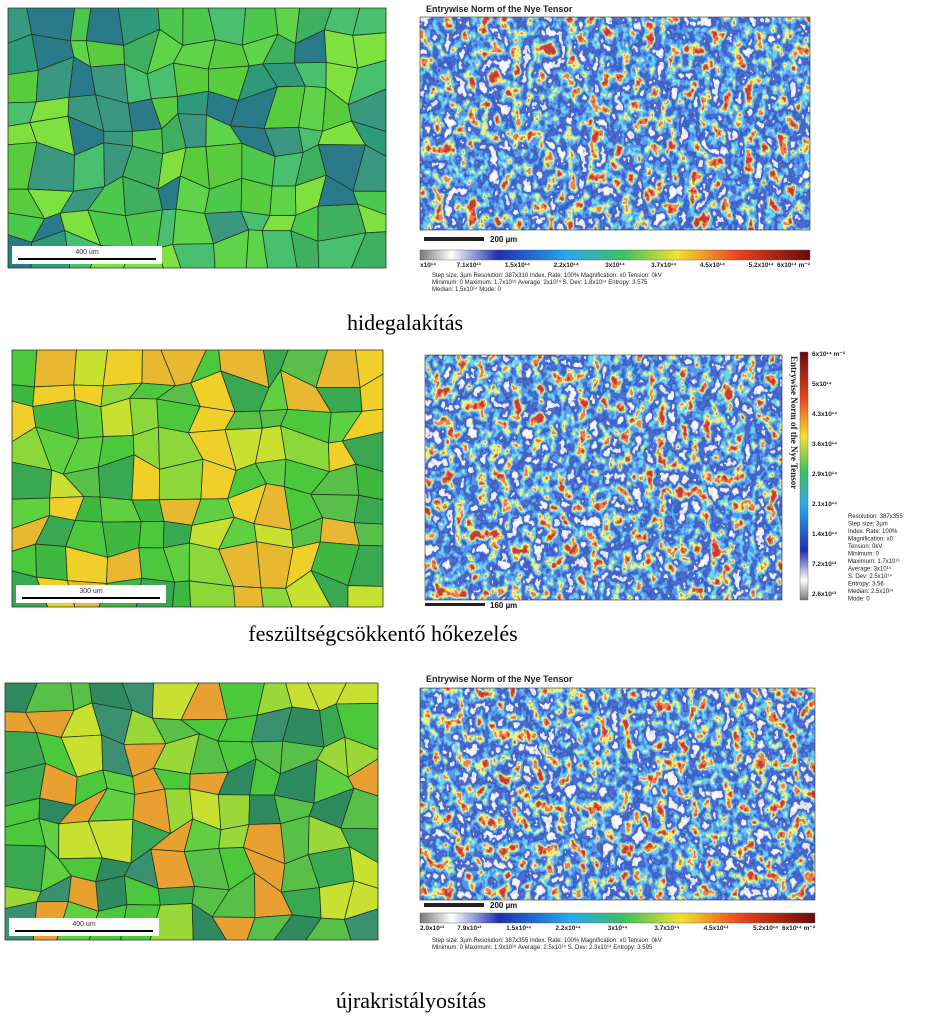 This screenshot has height=1026, width=926. Describe the element at coordinates (411, 1000) in the screenshot. I see `caption: újrakristályosítás` at that location.